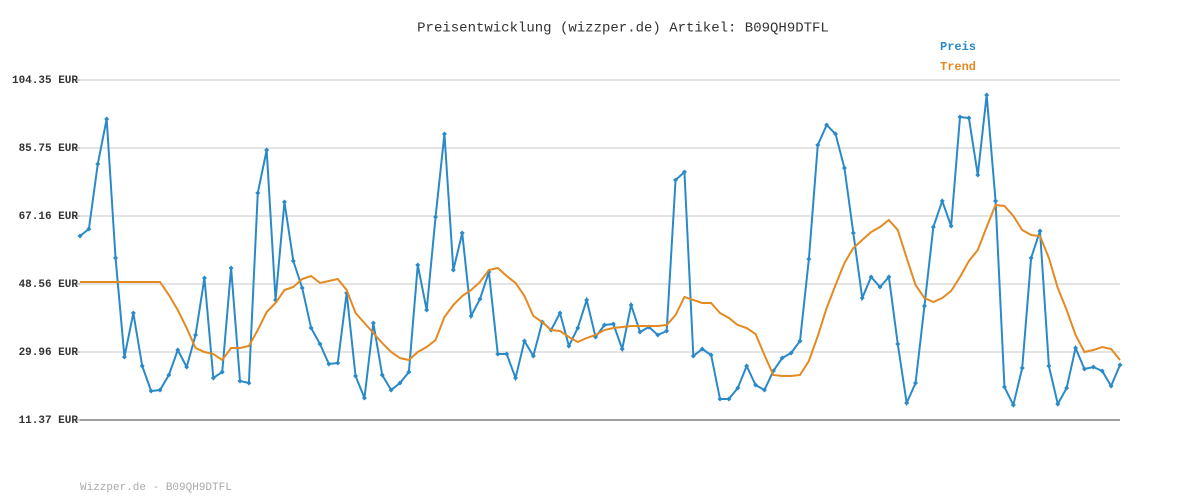  What do you see at coordinates (49, 149) in the screenshot?
I see `y-tick-label: 85.75 EUR` at bounding box center [49, 149].